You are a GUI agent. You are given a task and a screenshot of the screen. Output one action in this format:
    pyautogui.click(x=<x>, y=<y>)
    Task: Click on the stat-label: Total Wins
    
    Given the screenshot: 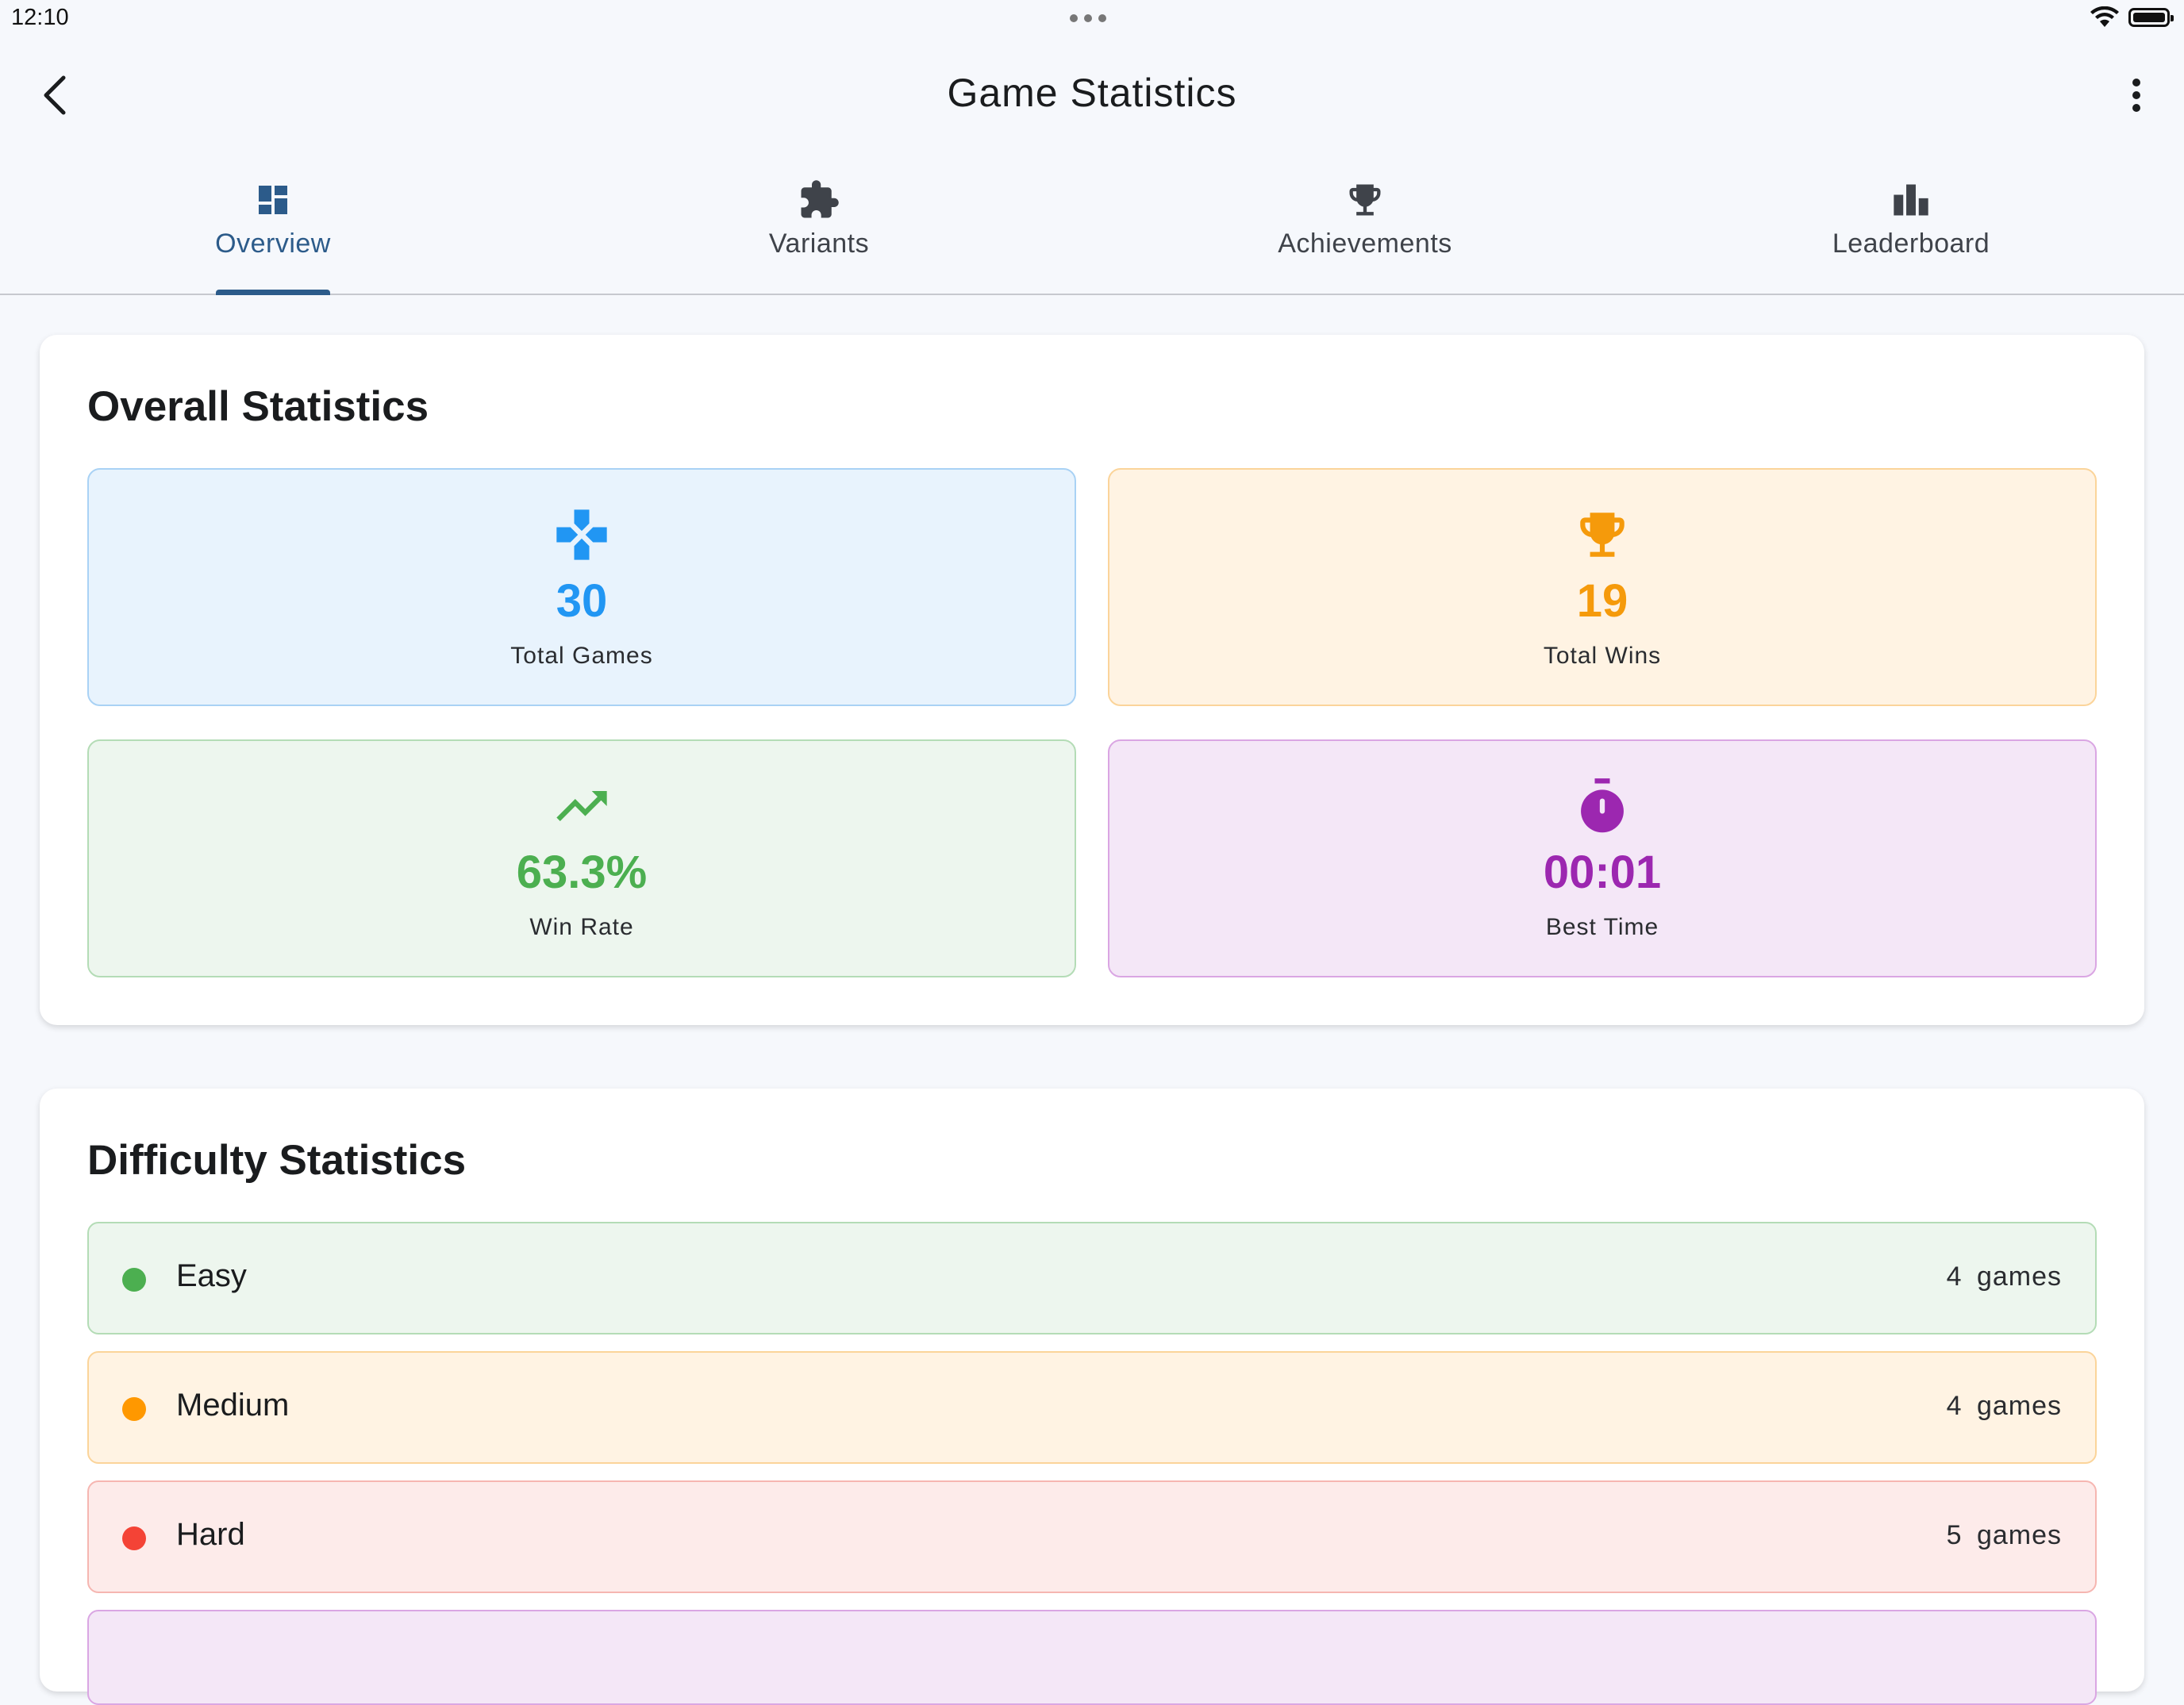 What is the action you would take?
    pyautogui.click(x=1602, y=656)
    